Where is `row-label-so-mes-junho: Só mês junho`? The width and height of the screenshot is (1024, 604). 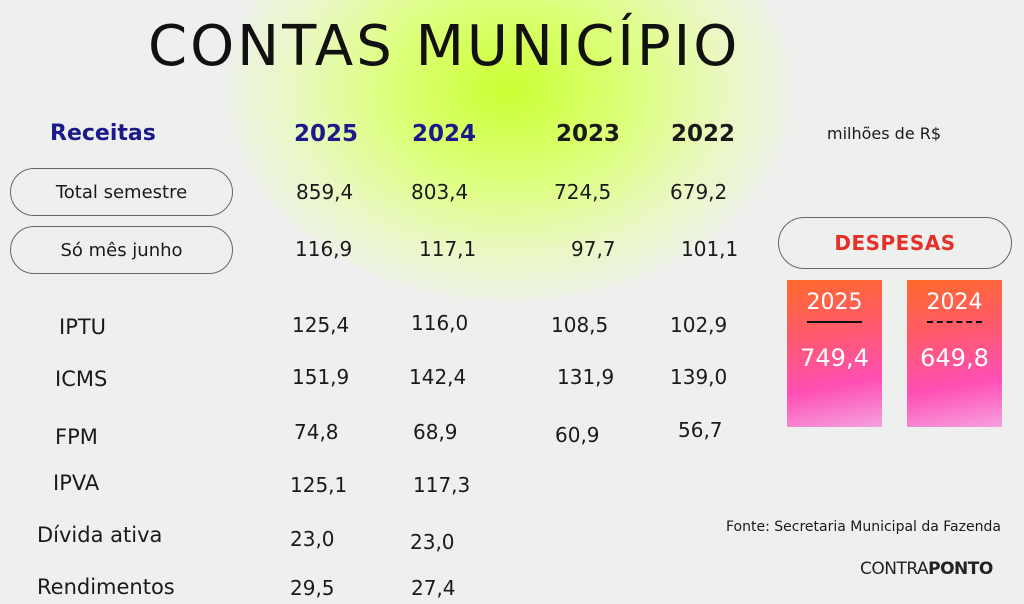 row-label-so-mes-junho: Só mês junho is located at coordinates (121, 250).